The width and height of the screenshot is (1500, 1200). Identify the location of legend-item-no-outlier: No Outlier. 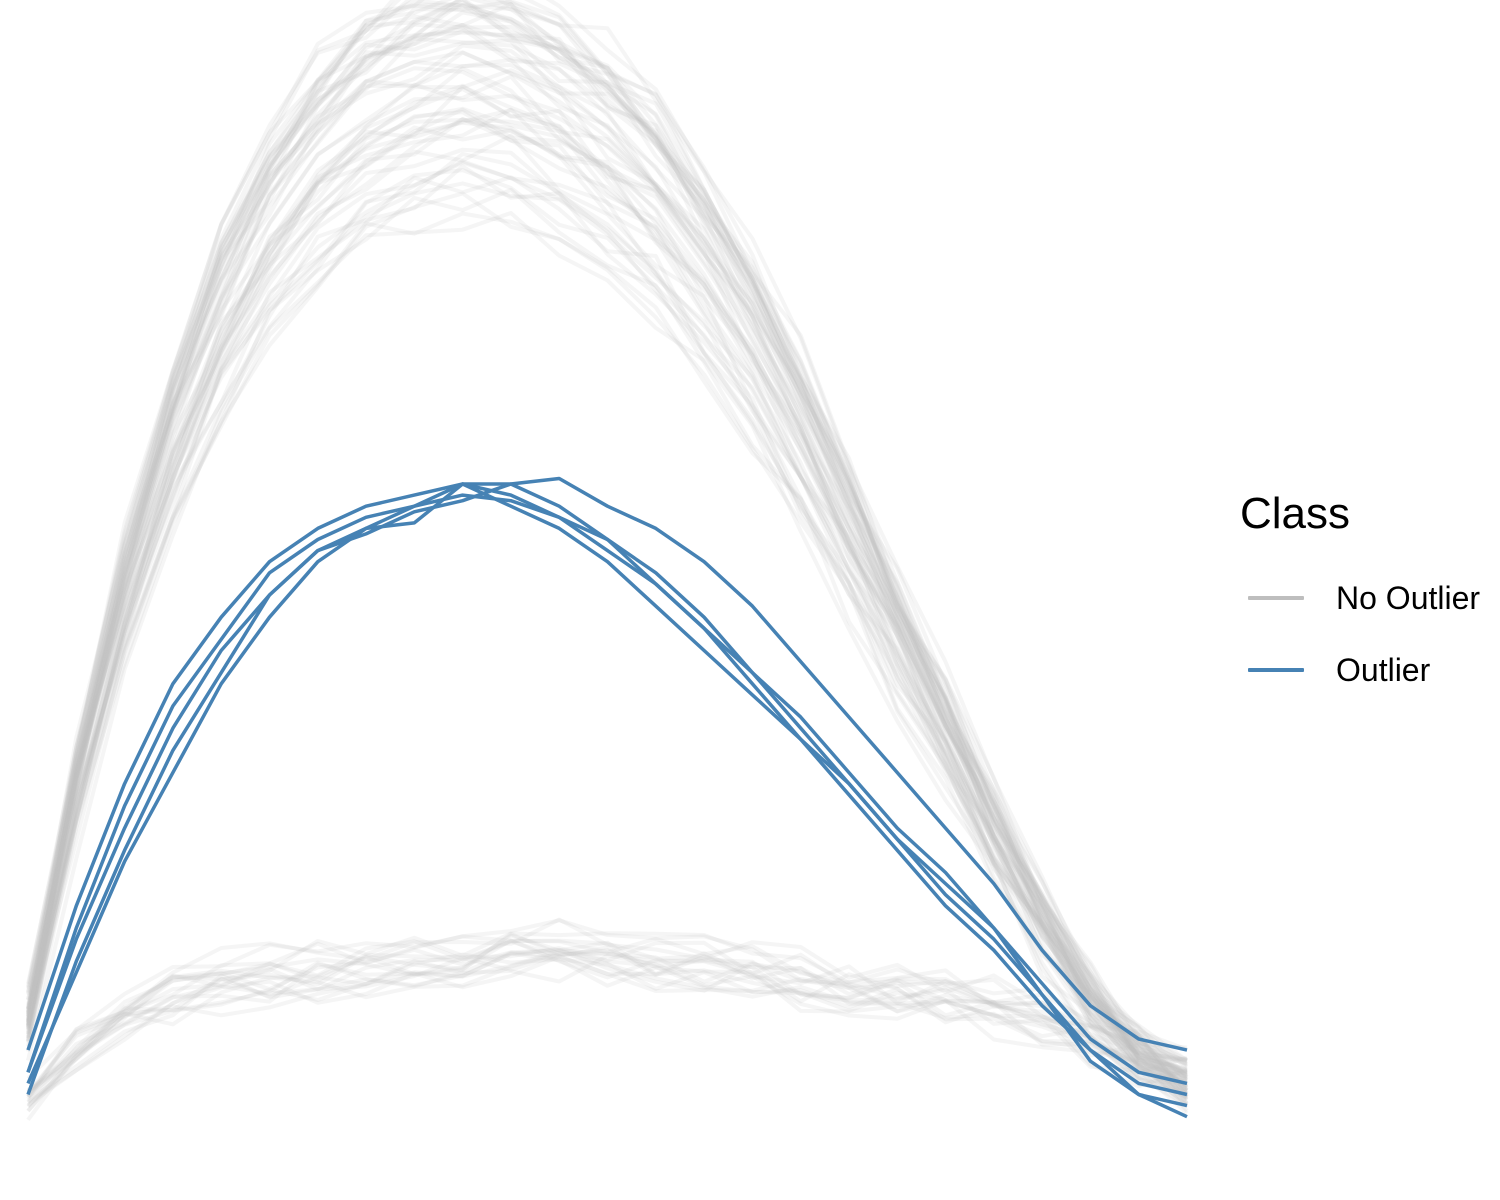
(1360, 598).